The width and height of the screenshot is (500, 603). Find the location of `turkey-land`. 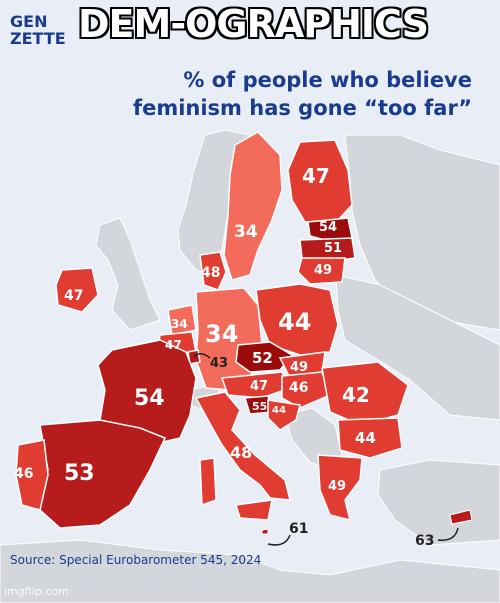

turkey-land is located at coordinates (438, 502).